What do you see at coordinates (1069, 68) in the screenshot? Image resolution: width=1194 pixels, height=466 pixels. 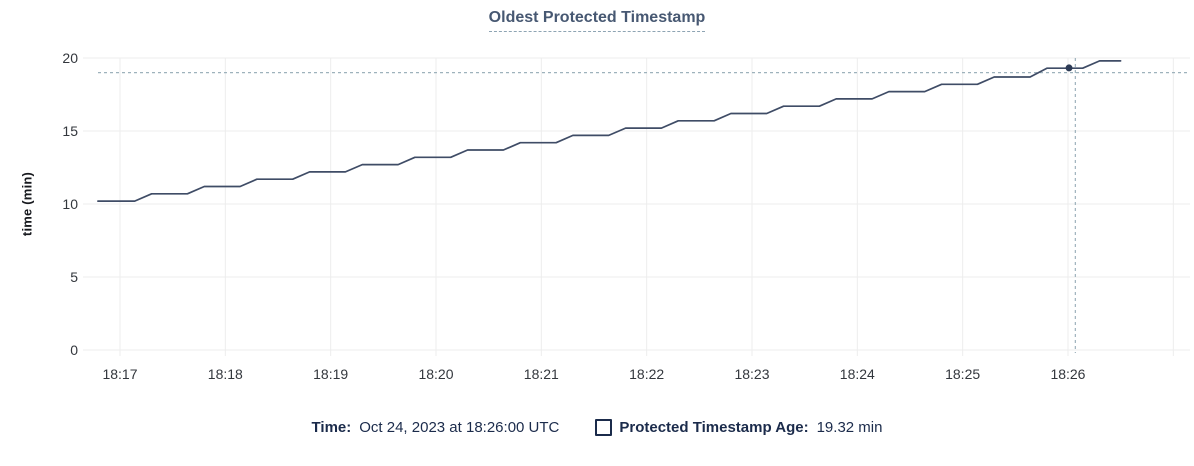 I see `hover-point-dot` at bounding box center [1069, 68].